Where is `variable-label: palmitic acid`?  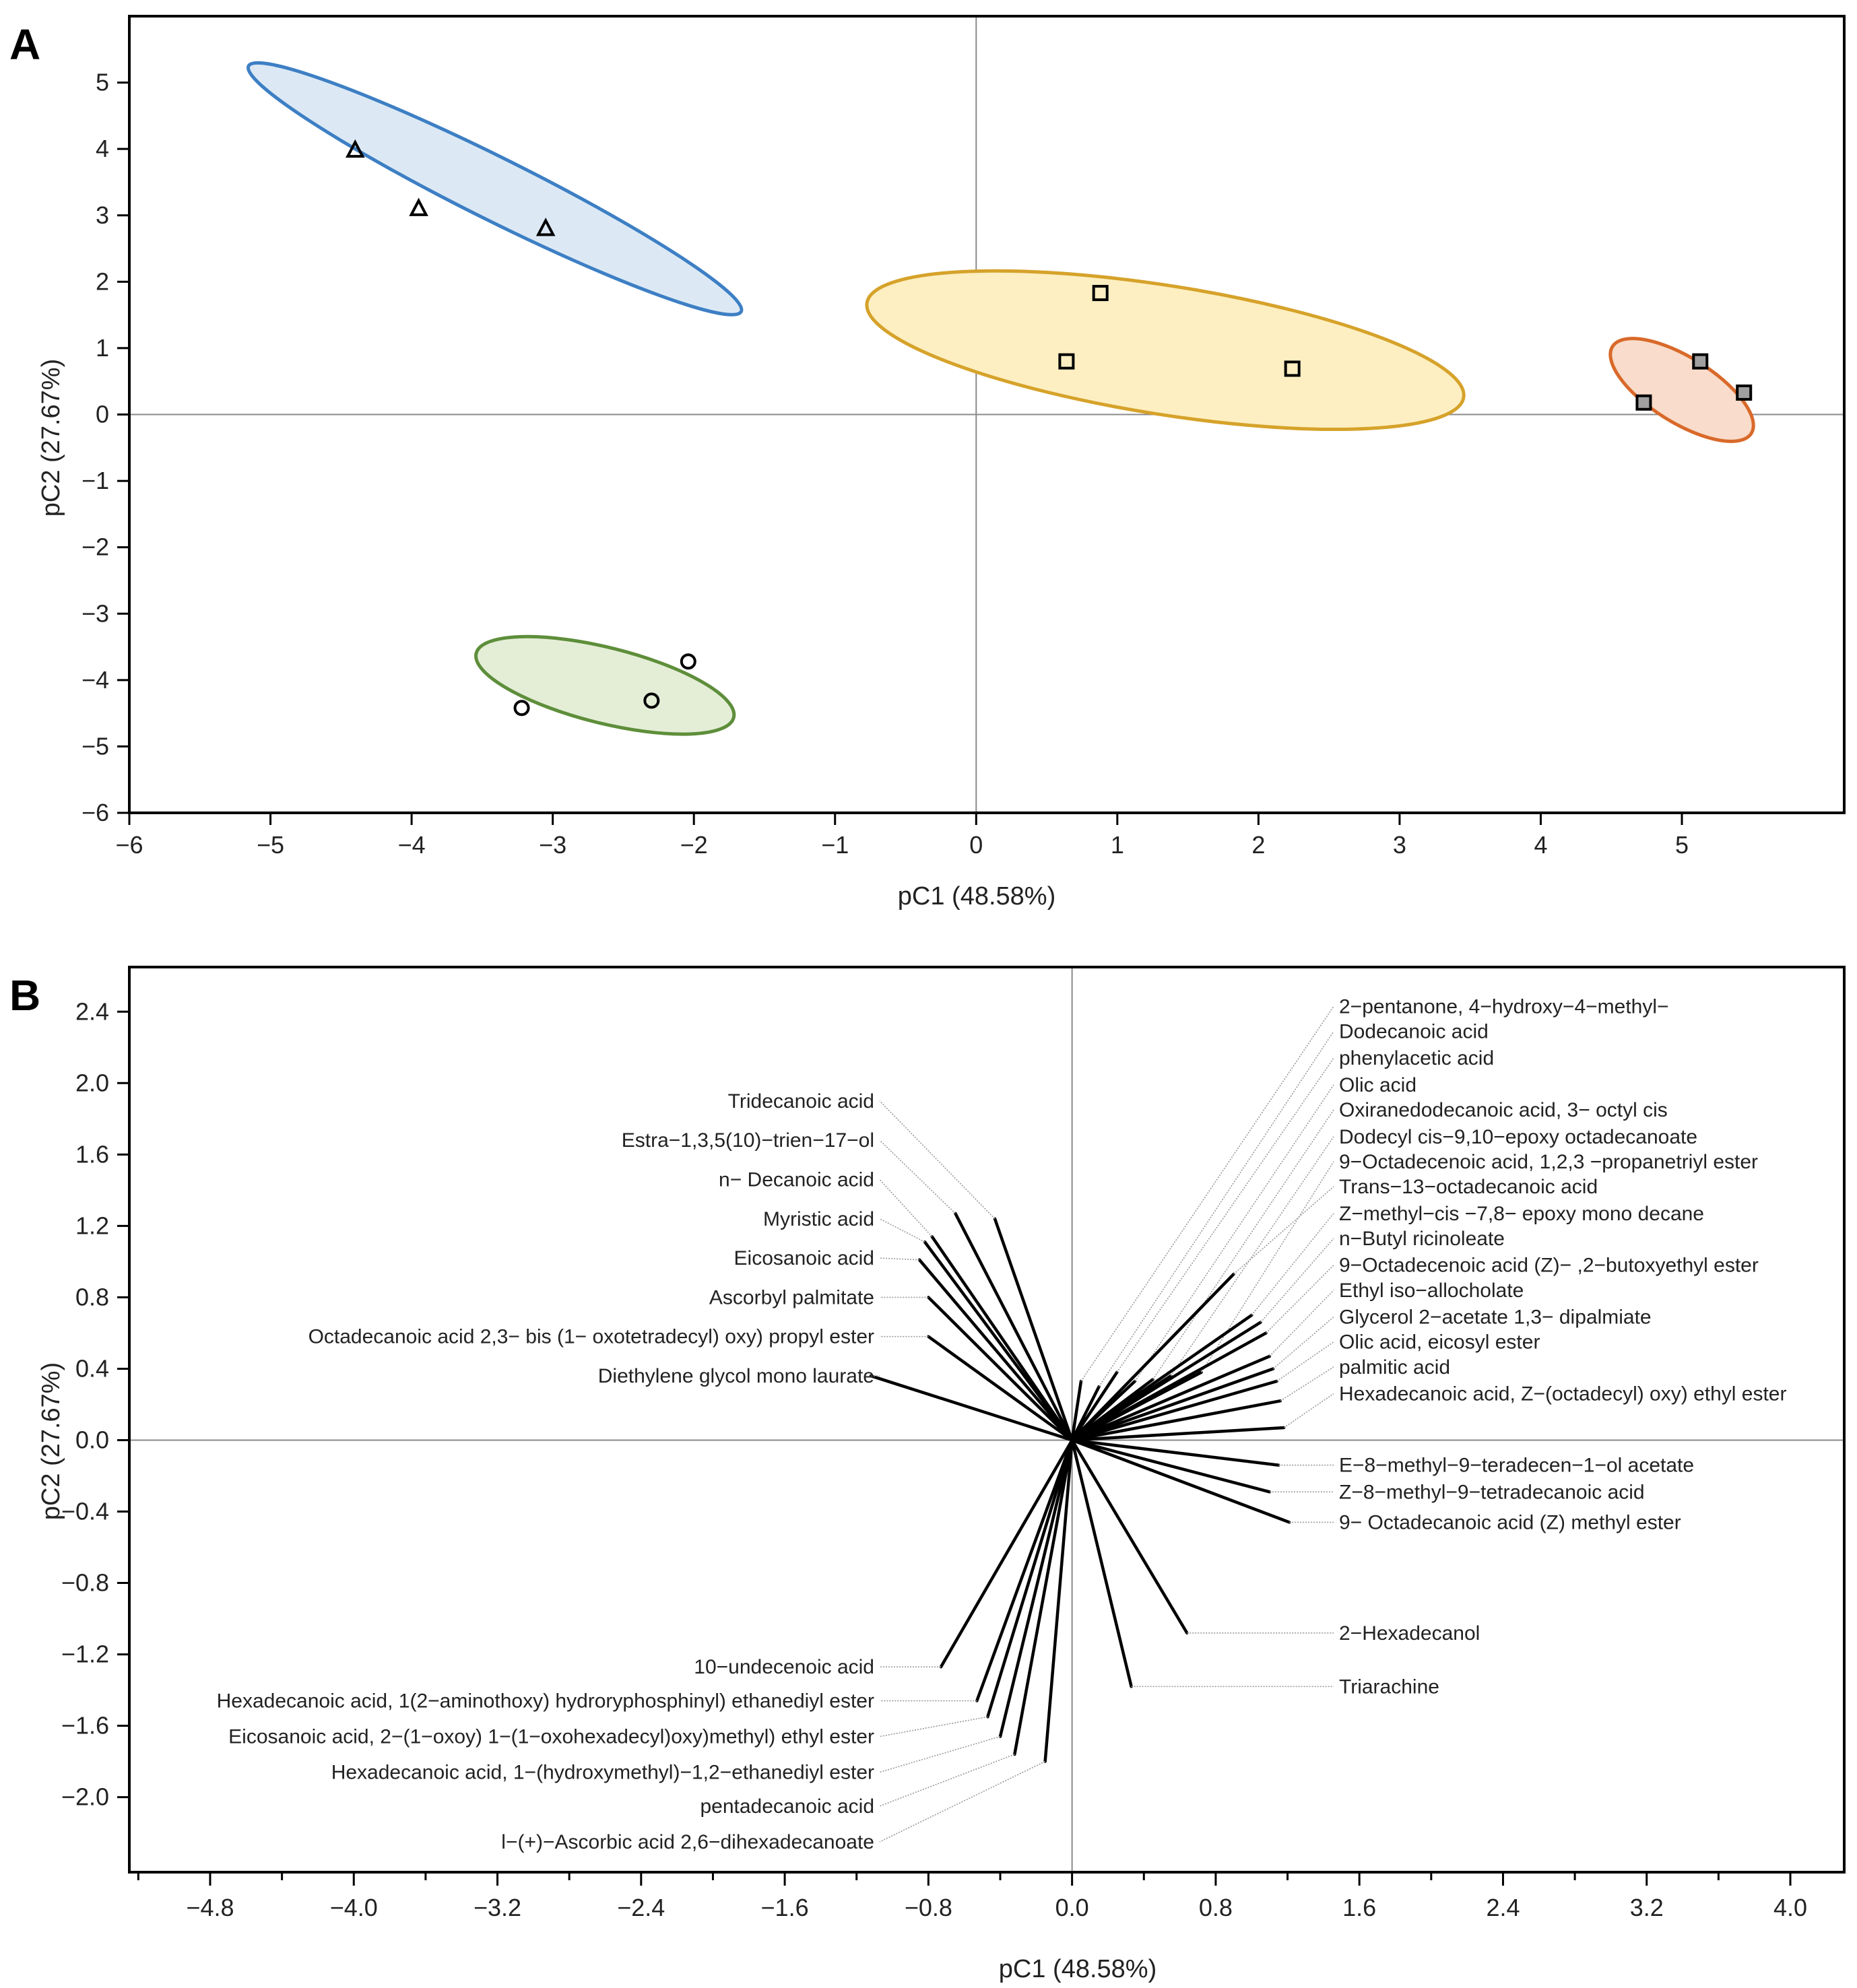 variable-label: palmitic acid is located at coordinates (1394, 1368).